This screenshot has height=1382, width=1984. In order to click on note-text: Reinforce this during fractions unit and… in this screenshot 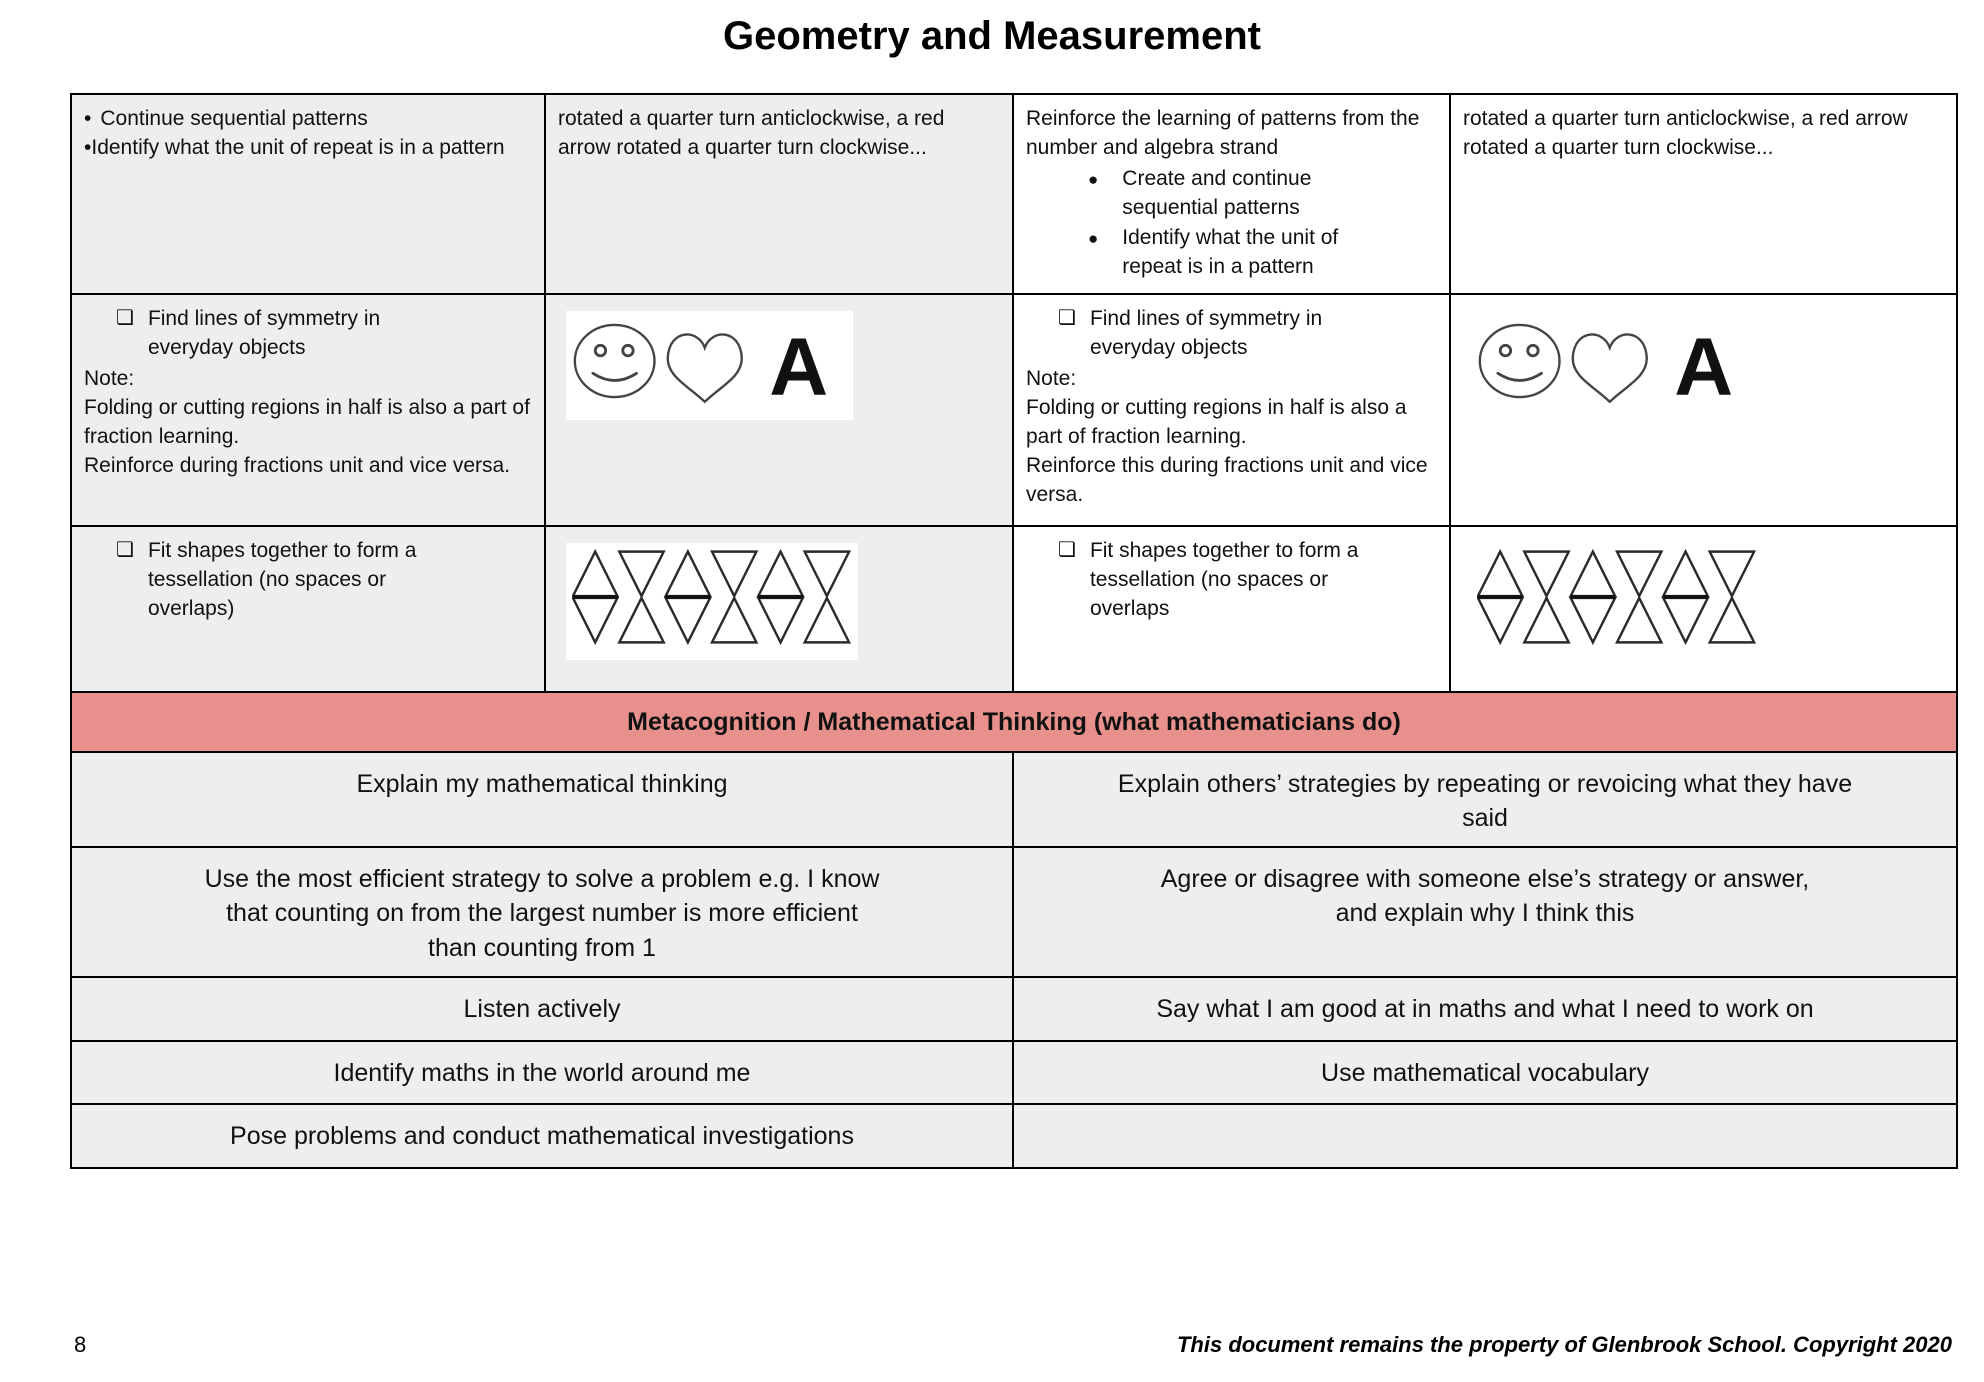, I will do `click(1227, 479)`.